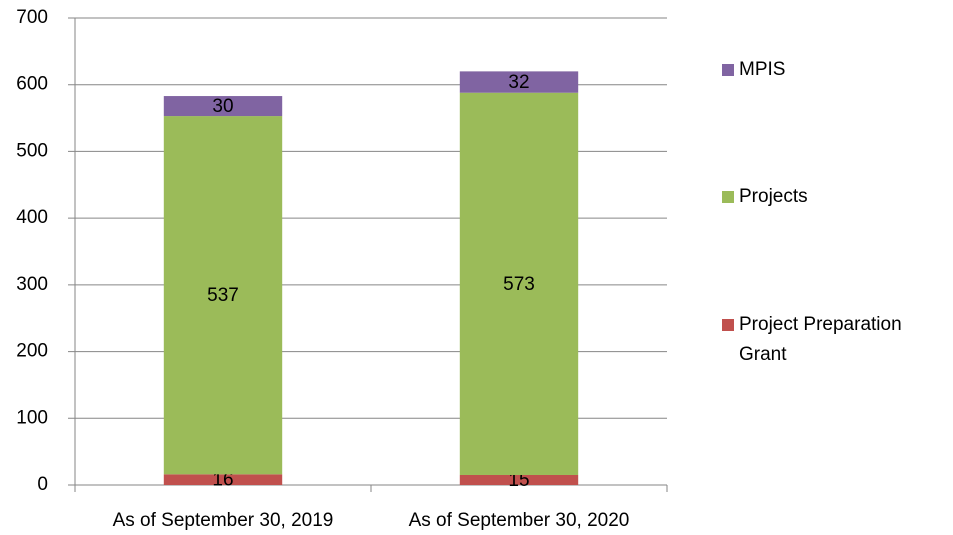  Describe the element at coordinates (32, 284) in the screenshot. I see `y-tick-label: 300` at that location.